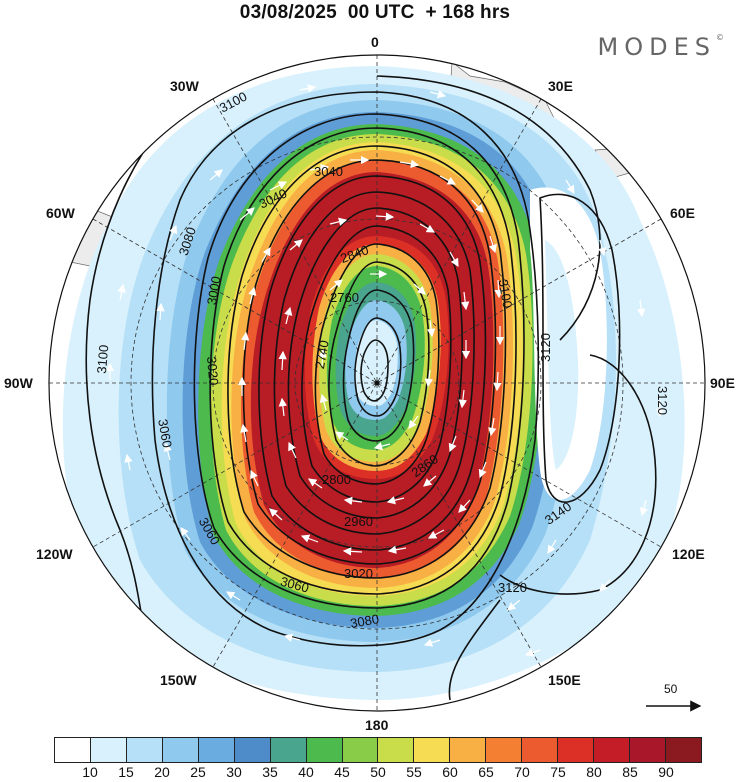  Describe the element at coordinates (450, 772) in the screenshot. I see `colorbar-tick-label: 60` at that location.